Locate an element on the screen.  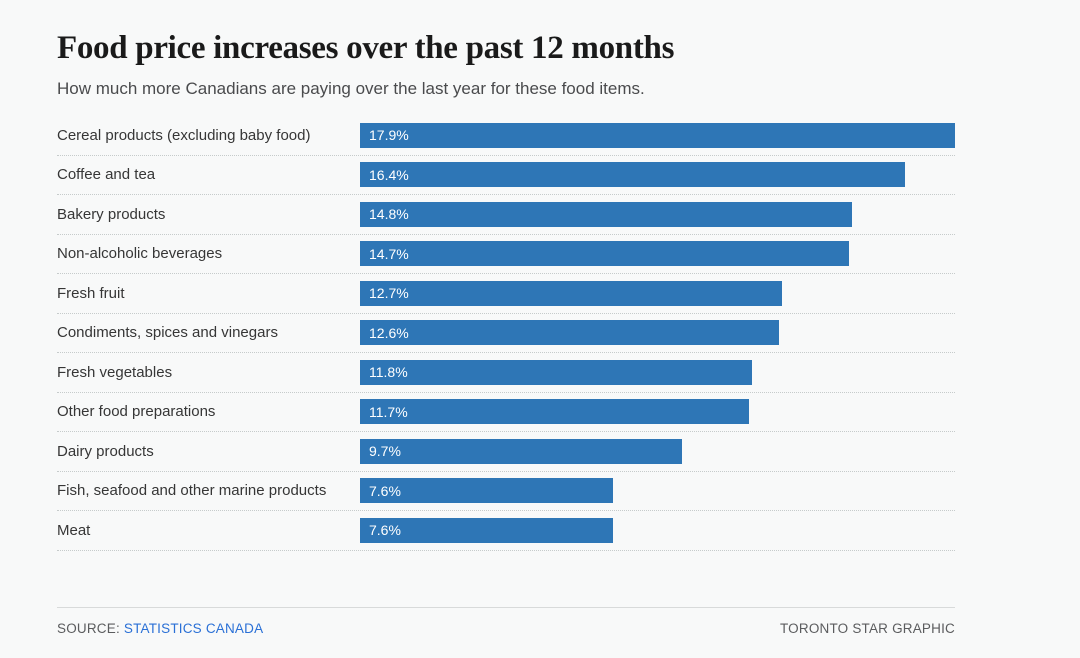
category-label: Cereal products (excluding baby food) is located at coordinates (184, 135).